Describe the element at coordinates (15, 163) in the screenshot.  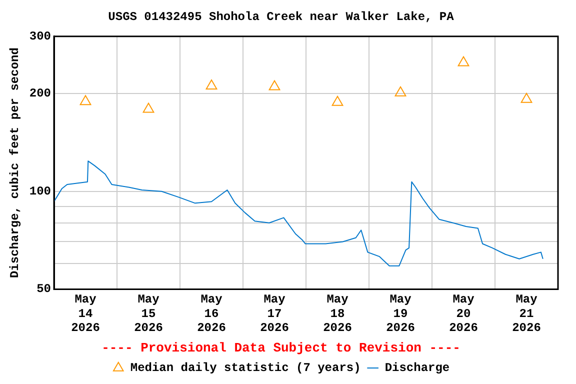
I see `y-axis-title: Discharge, cubic feet per second` at that location.